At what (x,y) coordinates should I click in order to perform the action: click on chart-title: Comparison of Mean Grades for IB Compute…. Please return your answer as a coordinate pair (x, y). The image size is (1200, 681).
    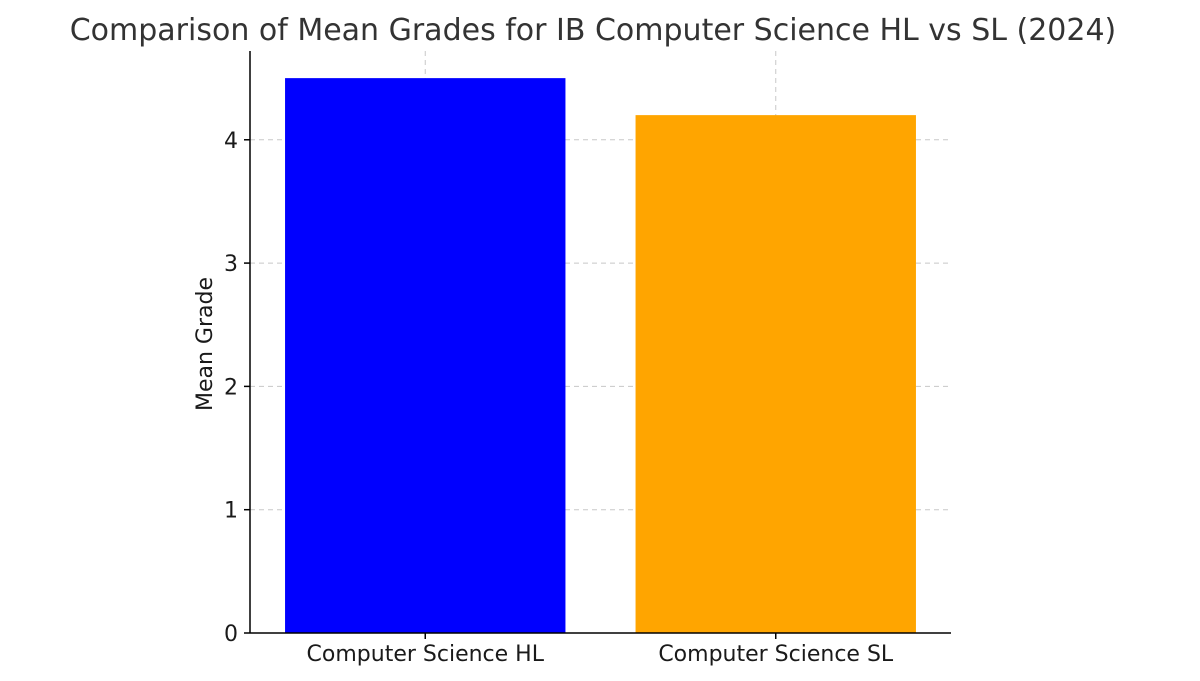
    Looking at the image, I should click on (593, 30).